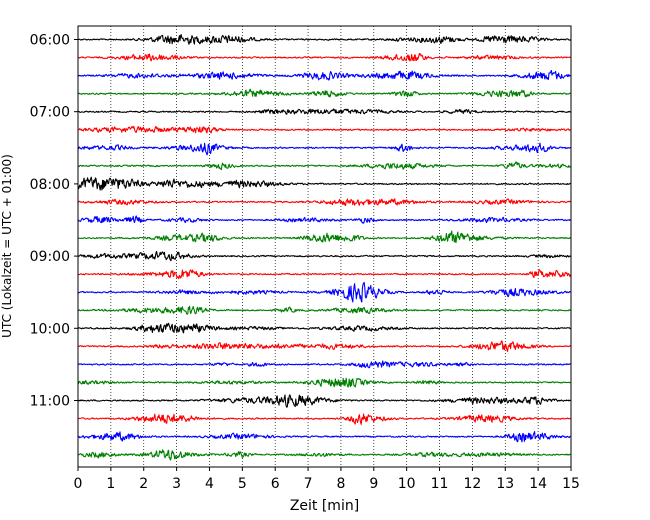  Describe the element at coordinates (209, 484) in the screenshot. I see `x-tick-label: 4` at that location.